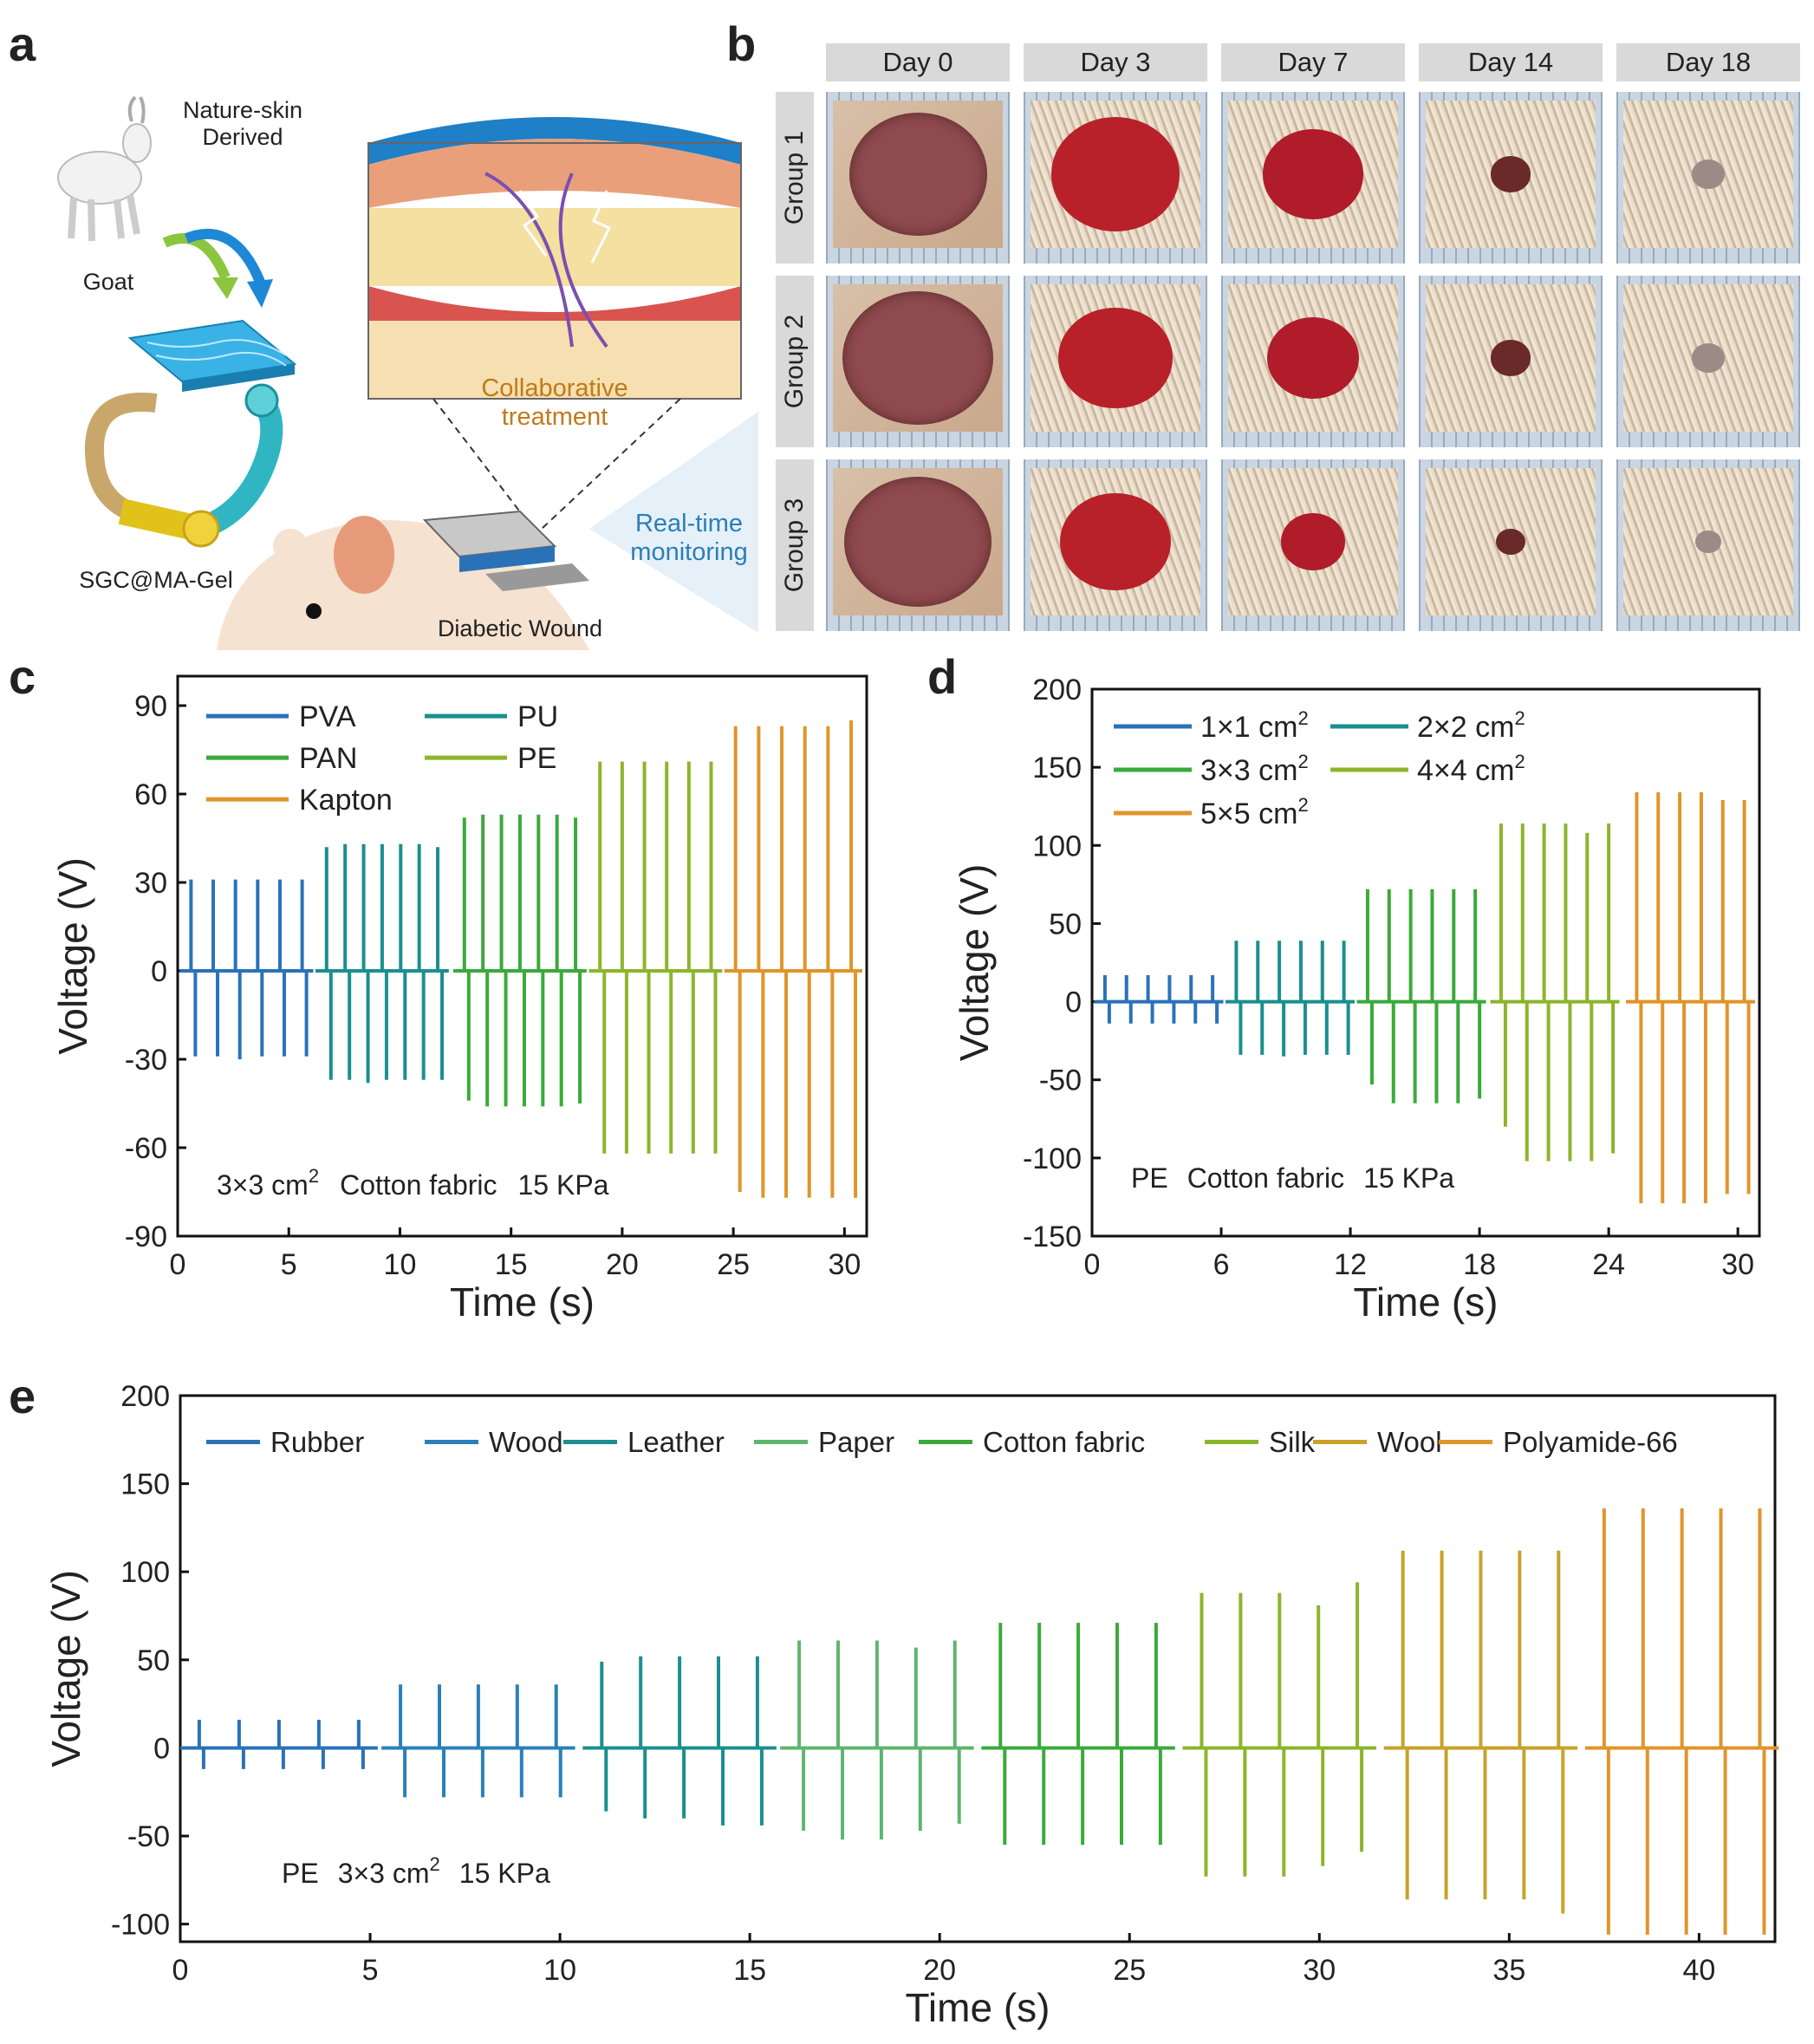 This screenshot has height=2044, width=1814. I want to click on series-4-4-cm2, so click(1555, 992).